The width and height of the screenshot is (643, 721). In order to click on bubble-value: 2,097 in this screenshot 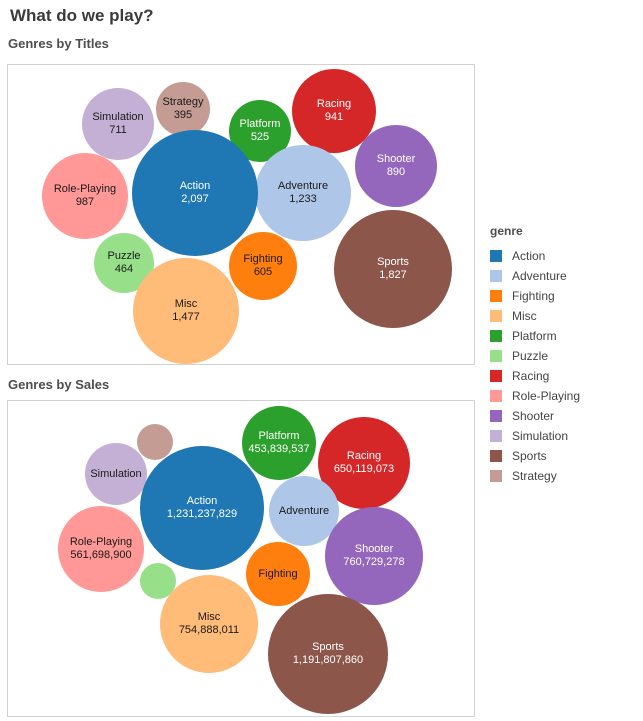, I will do `click(195, 199)`.